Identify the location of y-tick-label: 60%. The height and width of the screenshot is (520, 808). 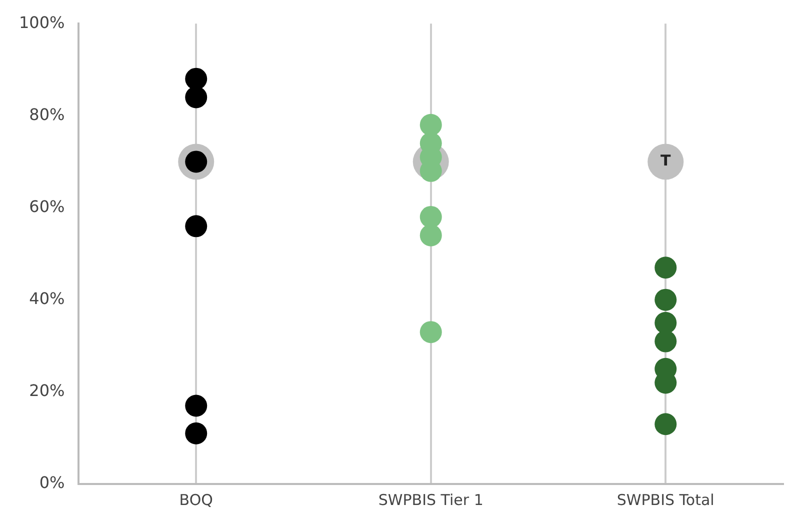
(47, 206).